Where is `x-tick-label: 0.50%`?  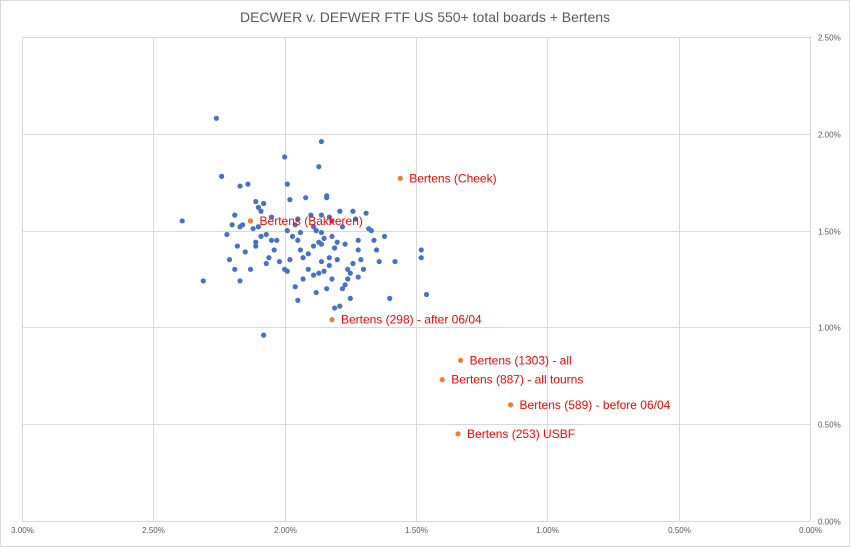
x-tick-label: 0.50% is located at coordinates (679, 530).